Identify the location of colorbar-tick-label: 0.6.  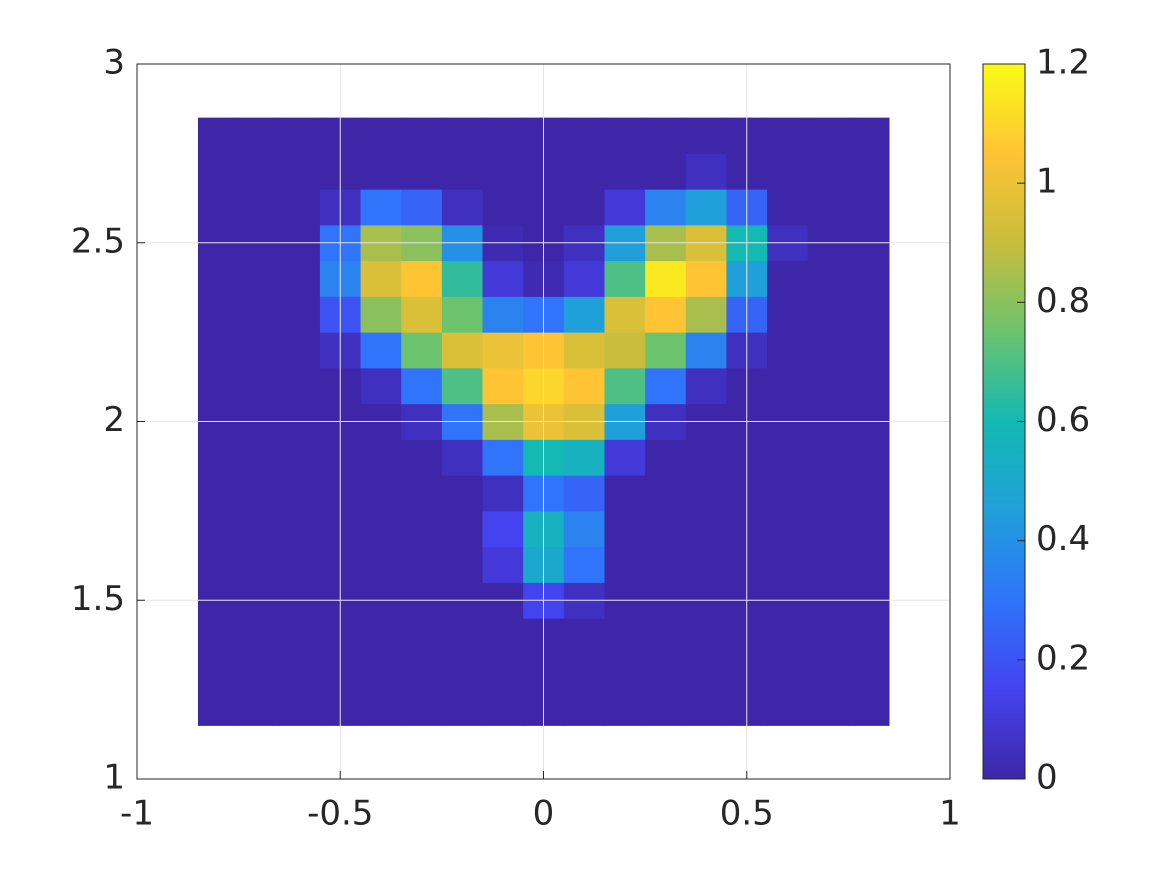
(1063, 420).